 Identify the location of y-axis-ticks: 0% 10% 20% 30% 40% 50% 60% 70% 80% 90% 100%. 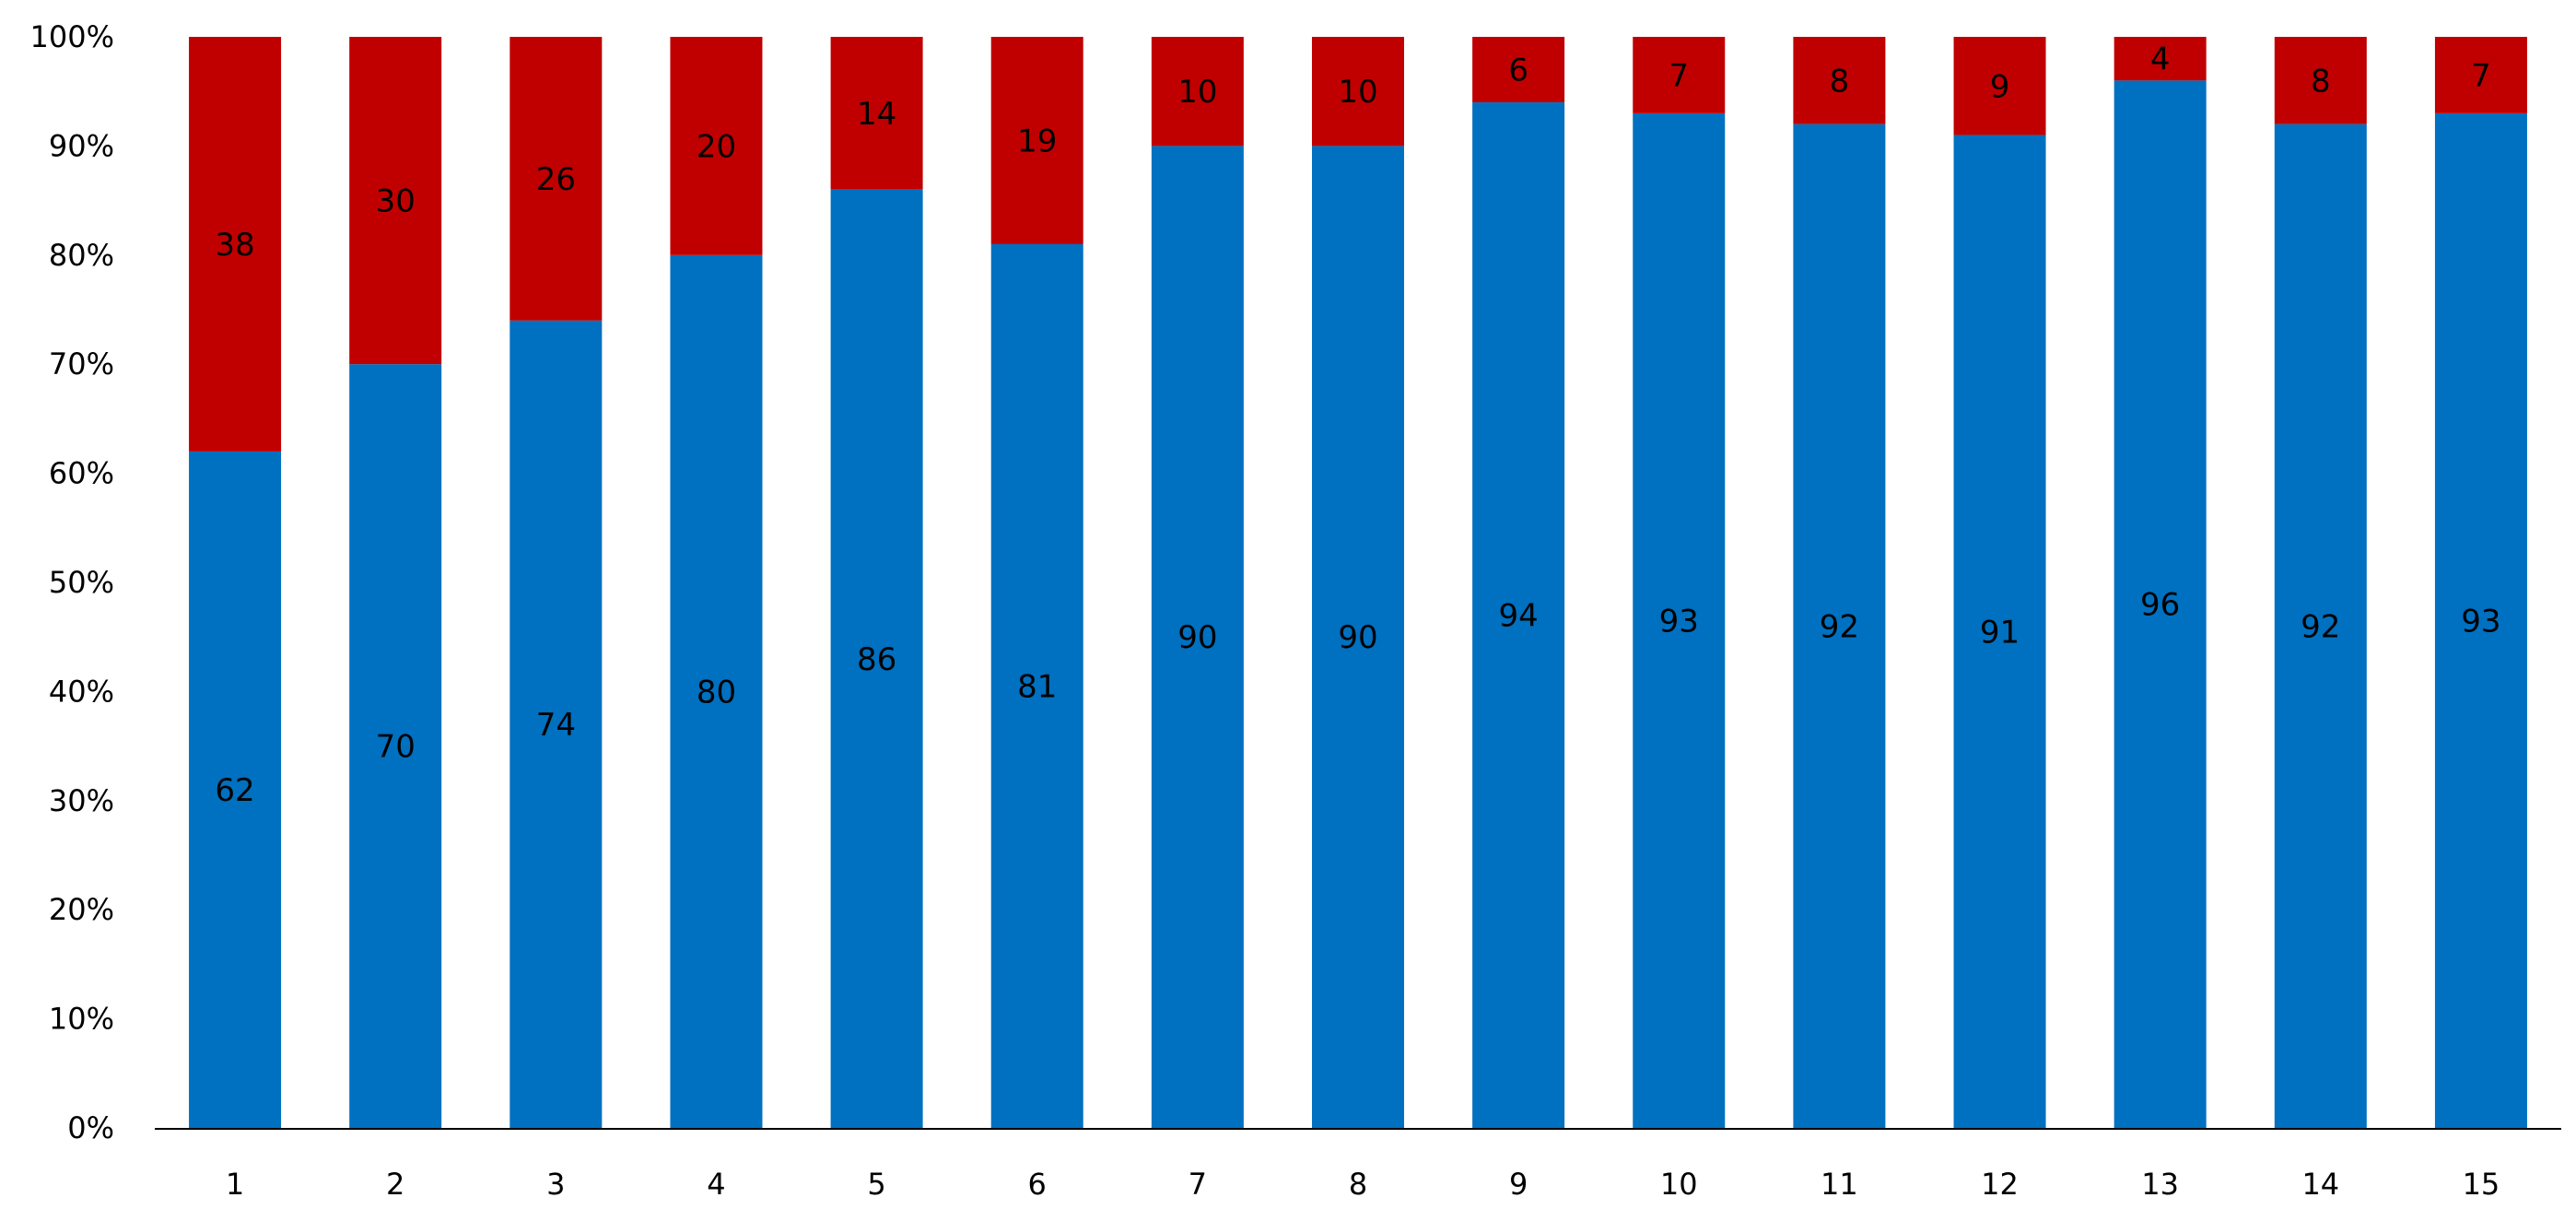
(72, 582).